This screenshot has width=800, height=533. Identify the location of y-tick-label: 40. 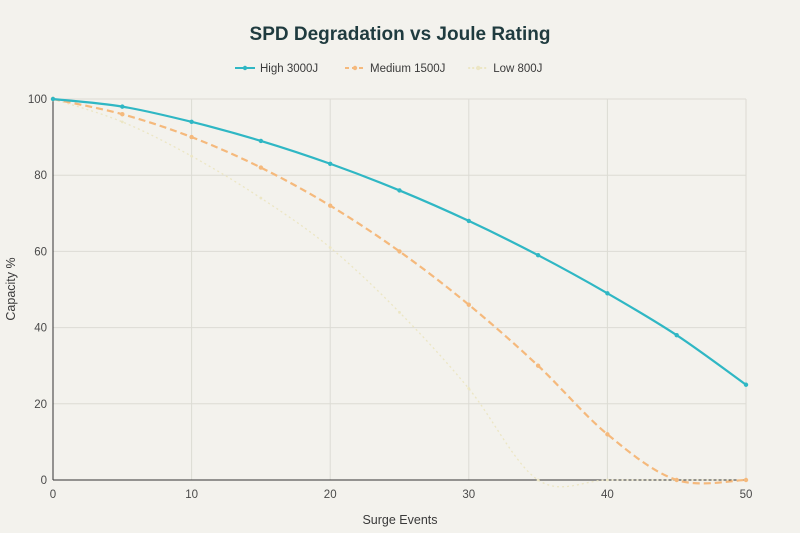
(40, 329).